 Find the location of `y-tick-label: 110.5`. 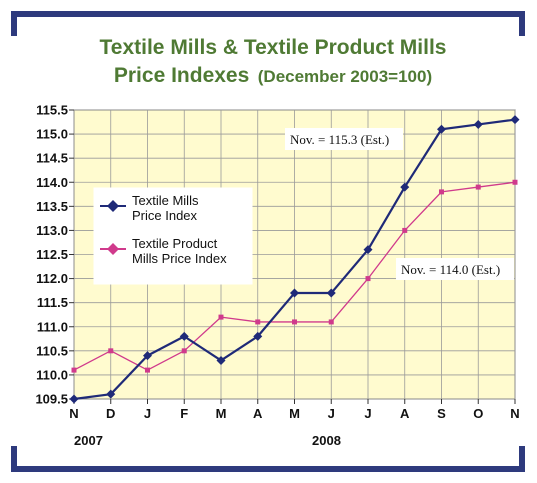

y-tick-label: 110.5 is located at coordinates (52, 350).